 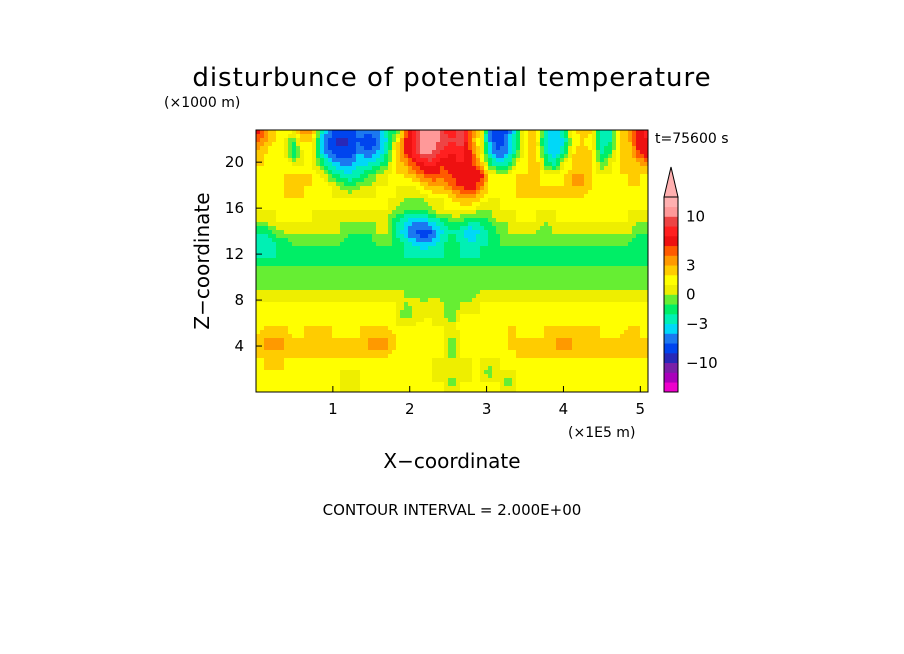 I want to click on y-tick-label: 8, so click(x=239, y=300).